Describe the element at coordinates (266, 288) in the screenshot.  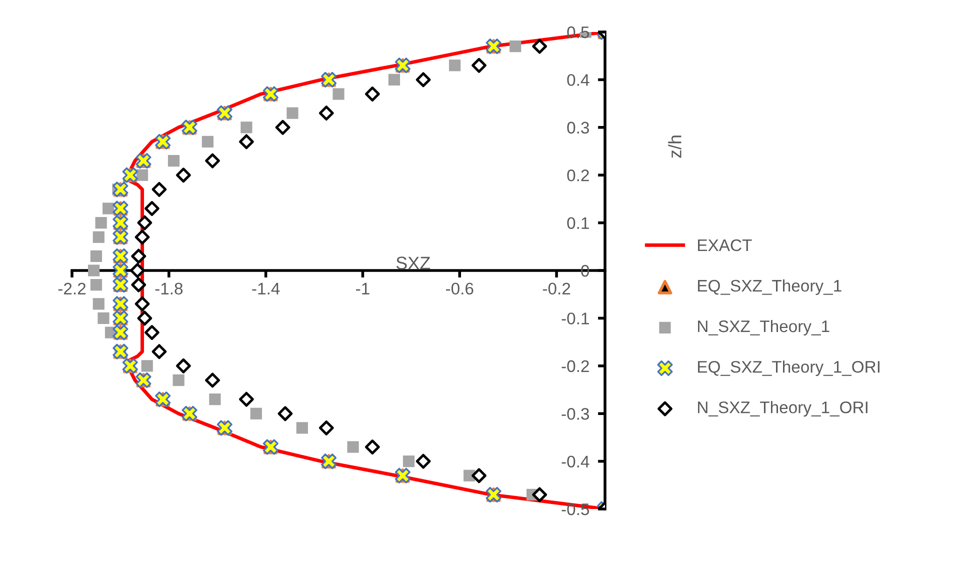
I see `x-tick-label: -1.4` at that location.